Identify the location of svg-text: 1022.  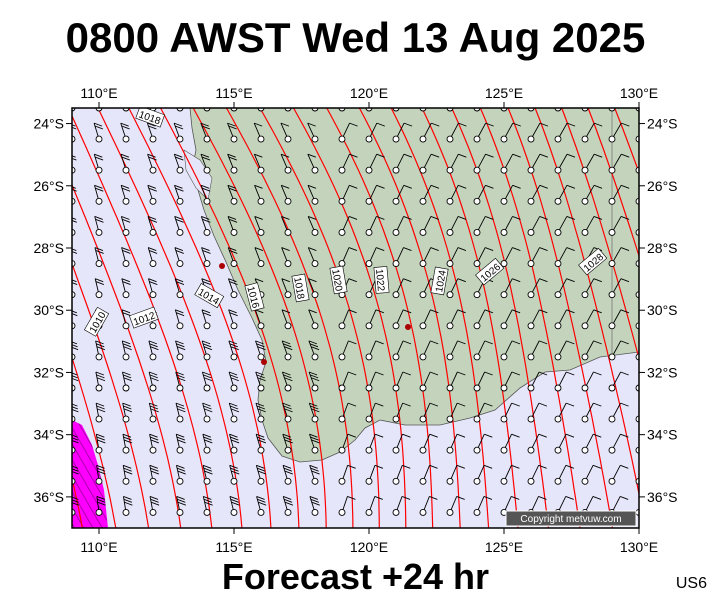
(379, 281).